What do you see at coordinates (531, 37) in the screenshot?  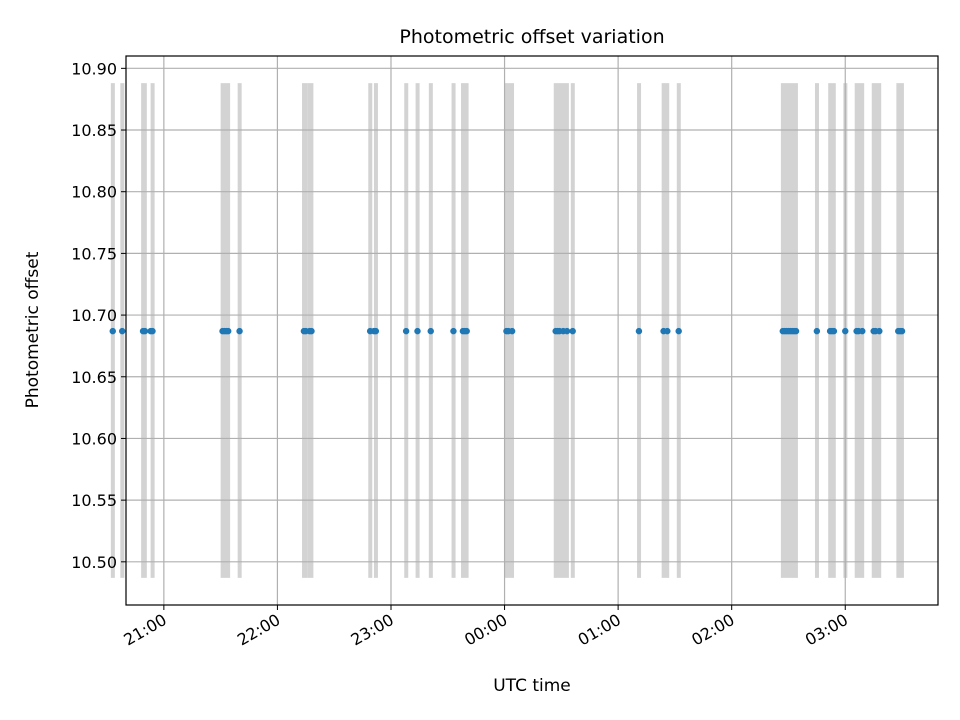 I see `chart-title: Photometric offset variation` at bounding box center [531, 37].